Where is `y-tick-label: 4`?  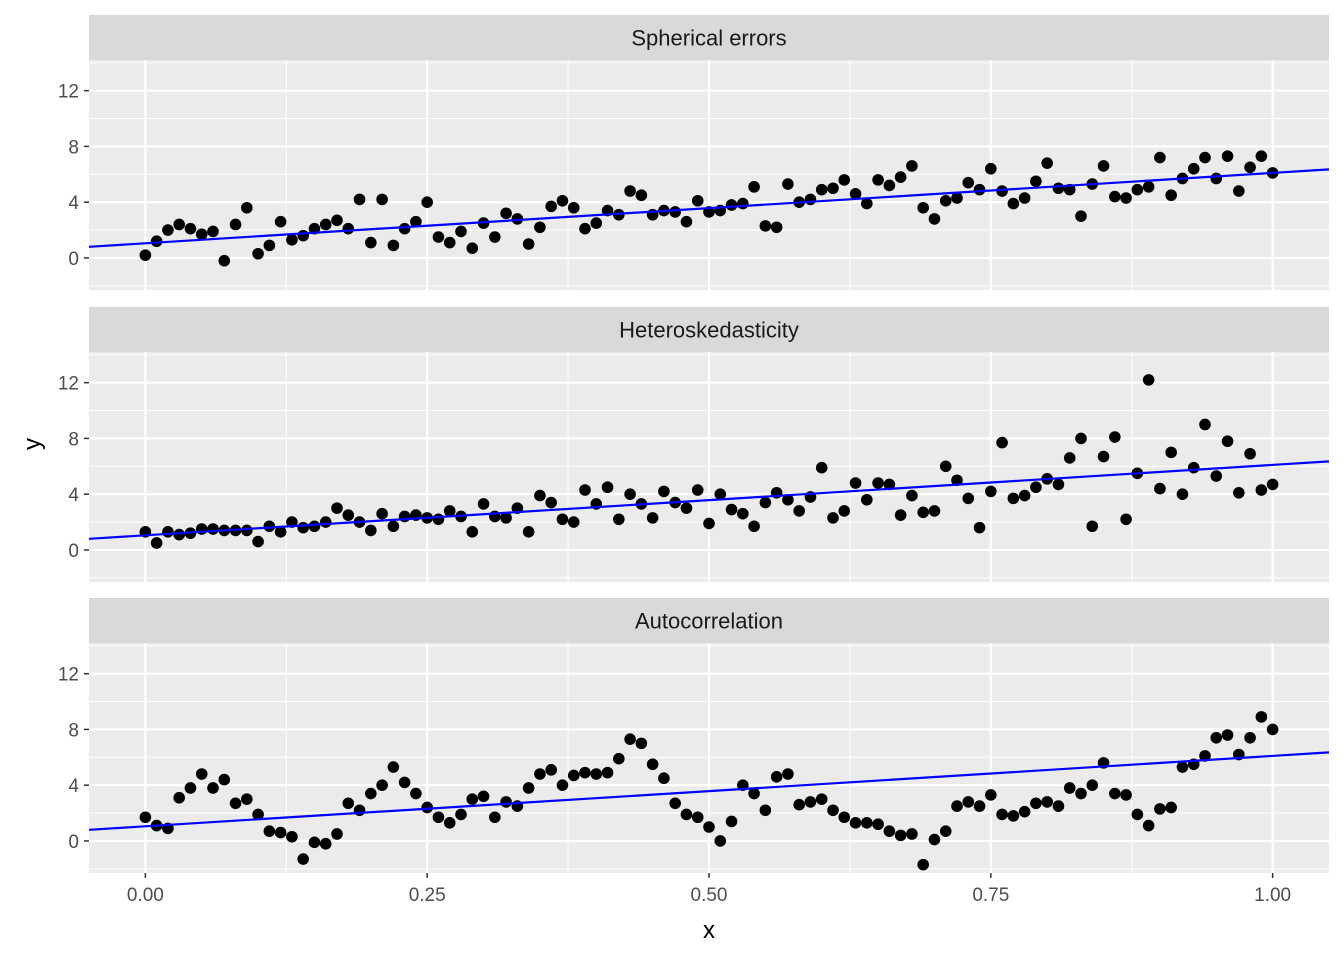 y-tick-label: 4 is located at coordinates (73, 203).